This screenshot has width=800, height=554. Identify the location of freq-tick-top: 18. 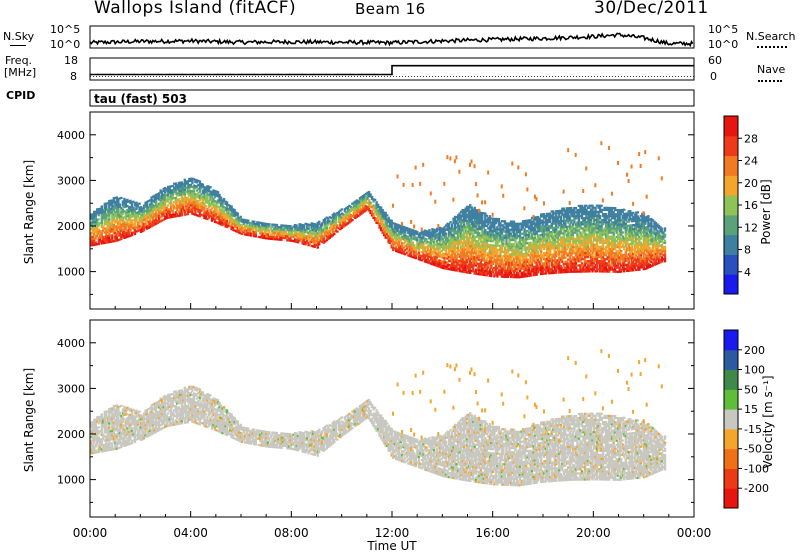
(71, 60).